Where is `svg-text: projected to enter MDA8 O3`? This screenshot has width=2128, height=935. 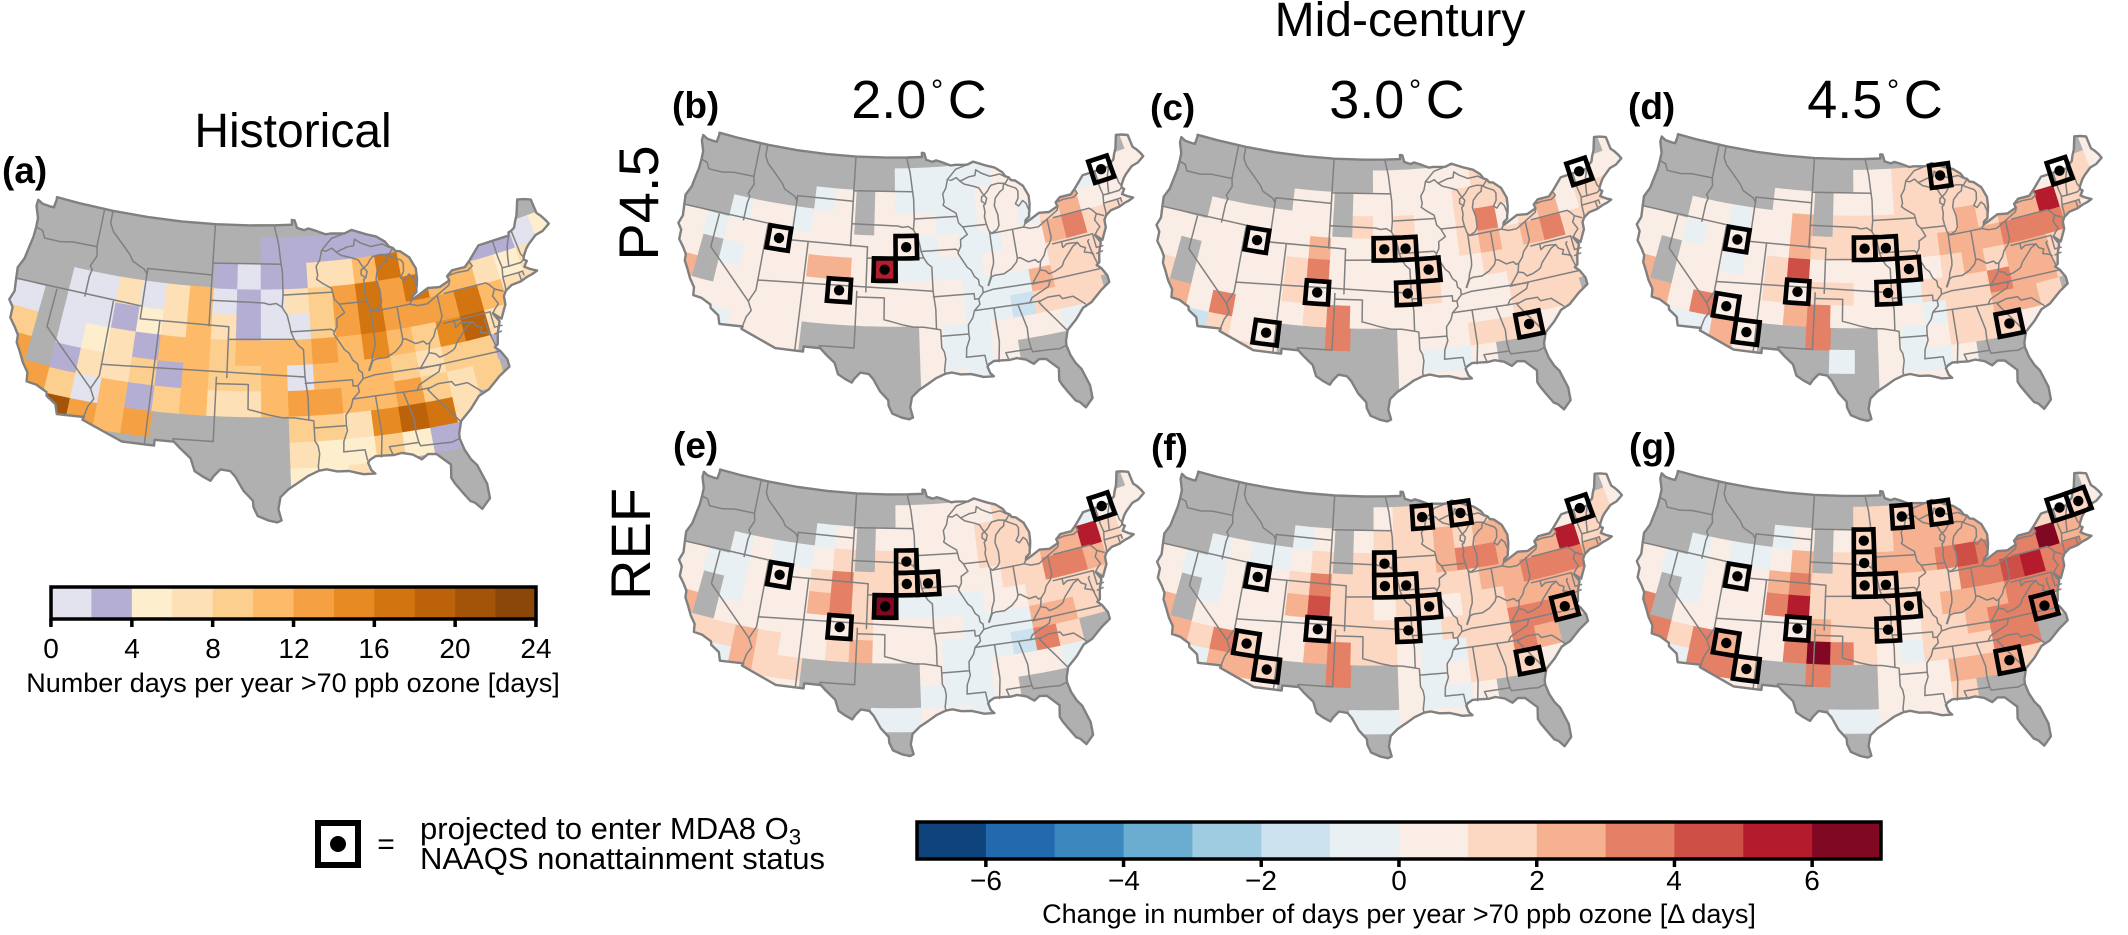 svg-text: projected to enter MDA8 O3 is located at coordinates (610, 830).